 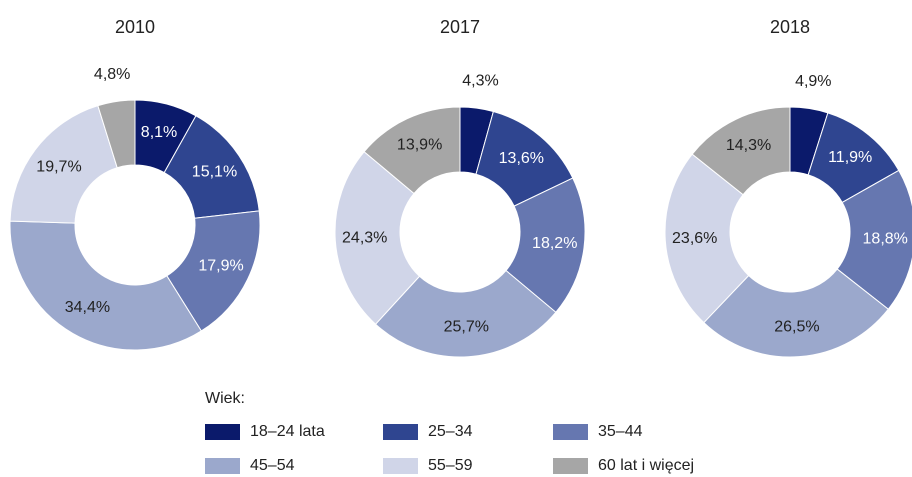 What do you see at coordinates (480, 81) in the screenshot?
I see `data-label: 4,3%` at bounding box center [480, 81].